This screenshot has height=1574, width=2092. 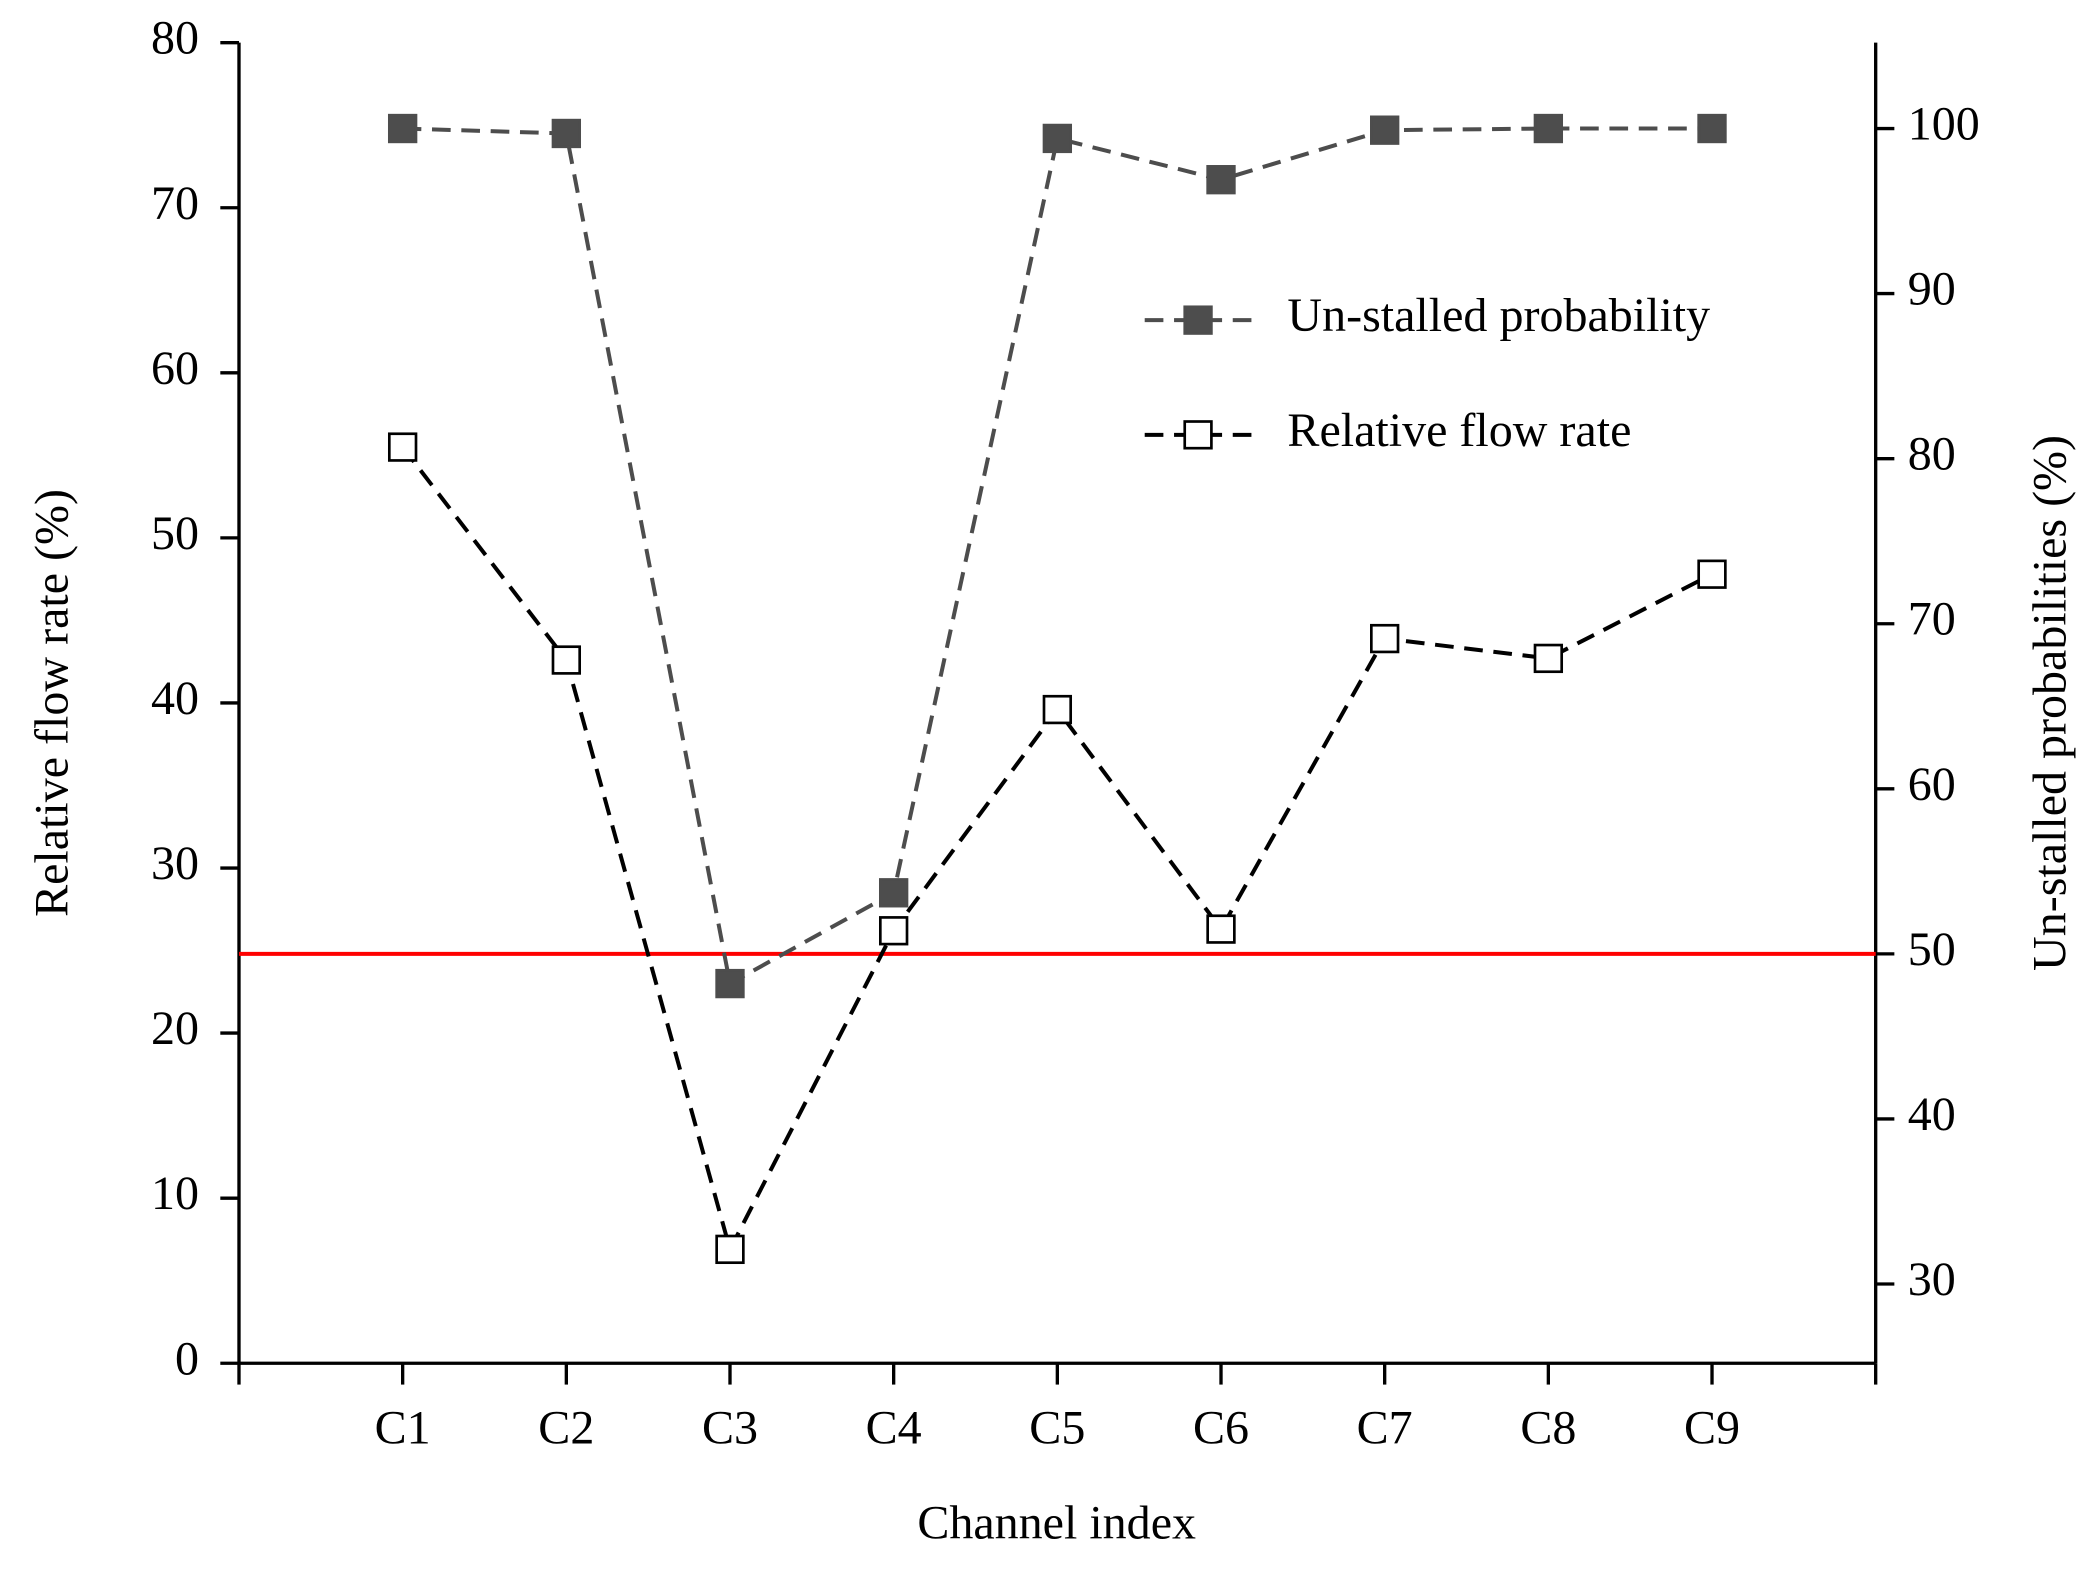 I want to click on y2-tick-label: 50, so click(x=1932, y=949).